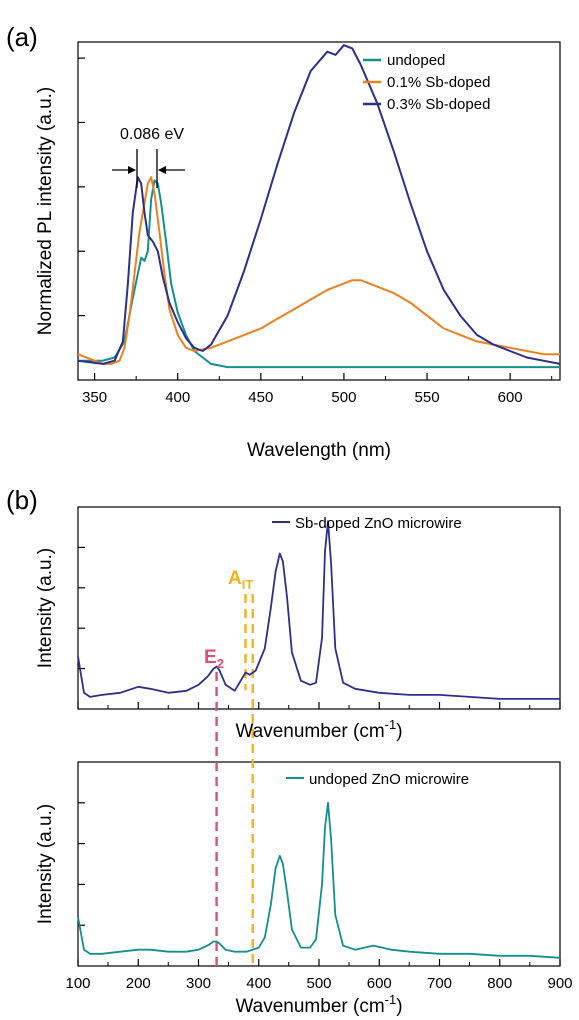  What do you see at coordinates (379, 983) in the screenshot?
I see `b-xtick-label-600: 600` at bounding box center [379, 983].